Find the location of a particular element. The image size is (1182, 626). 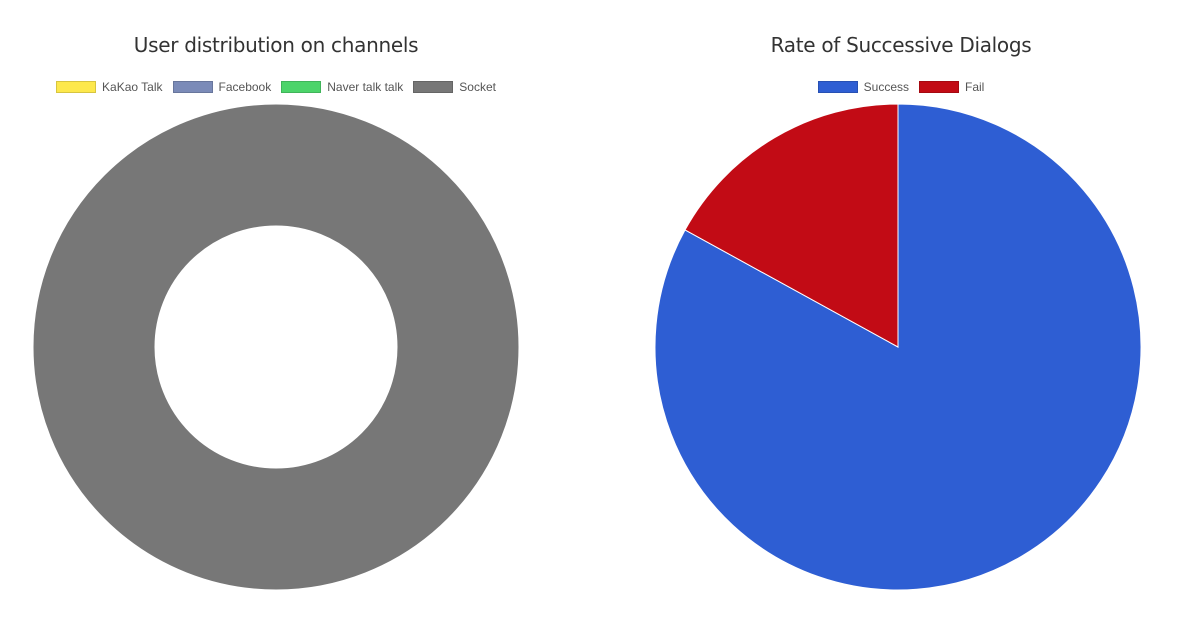

legend-item-facebook: Facebook is located at coordinates (222, 87).